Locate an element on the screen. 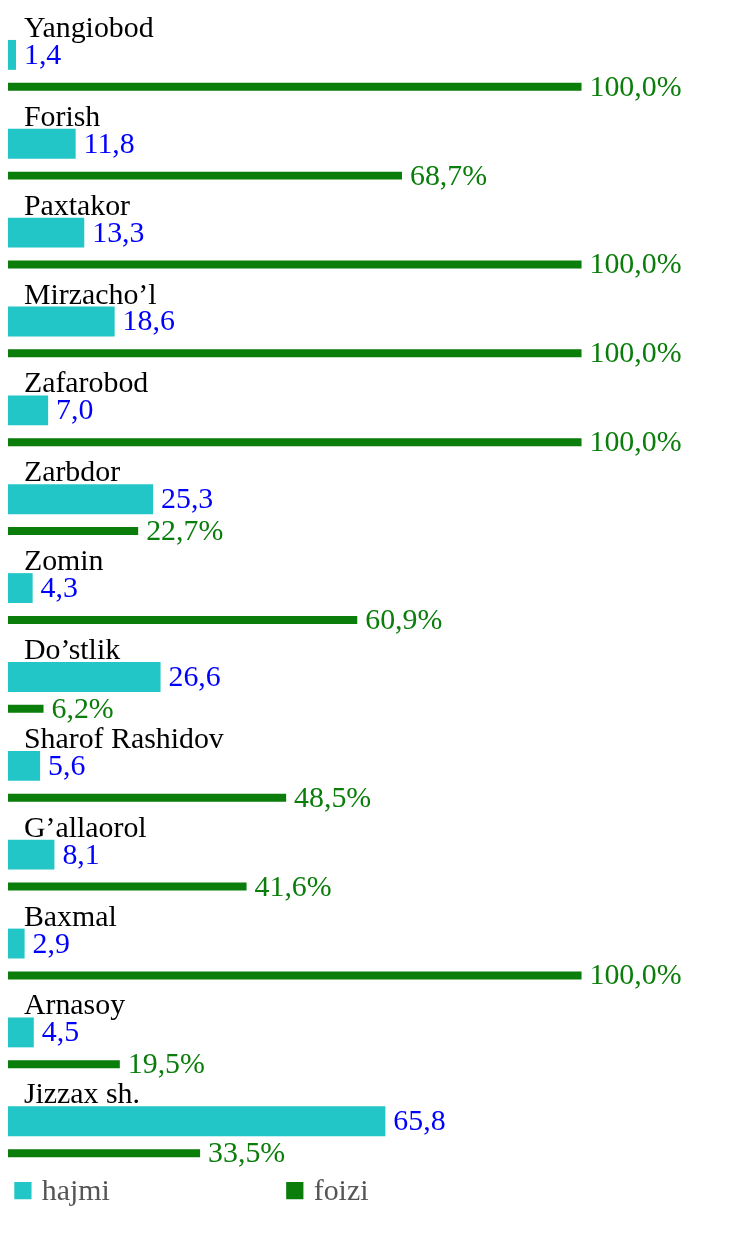 The height and width of the screenshot is (1234, 733). data-label: 68,7% is located at coordinates (448, 174).